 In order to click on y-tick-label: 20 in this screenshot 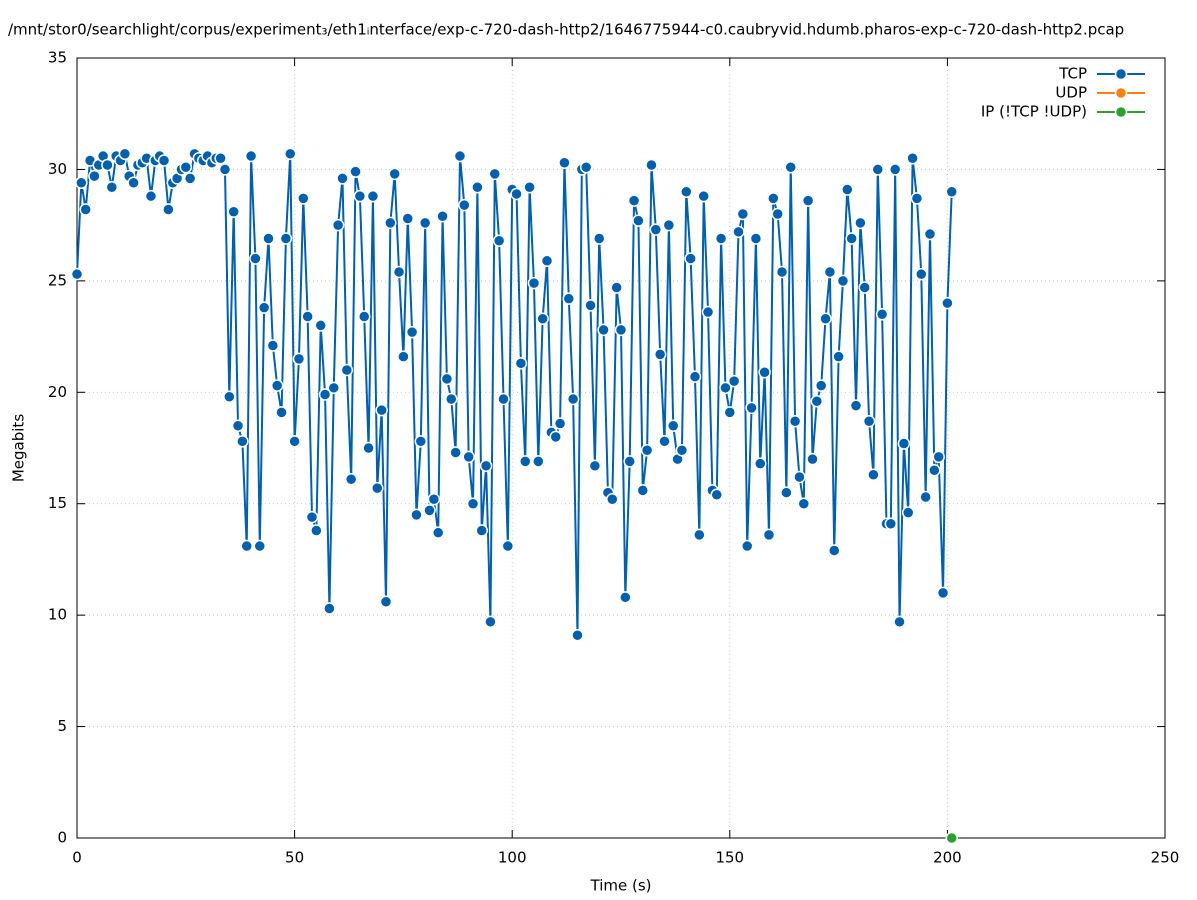, I will do `click(57, 392)`.